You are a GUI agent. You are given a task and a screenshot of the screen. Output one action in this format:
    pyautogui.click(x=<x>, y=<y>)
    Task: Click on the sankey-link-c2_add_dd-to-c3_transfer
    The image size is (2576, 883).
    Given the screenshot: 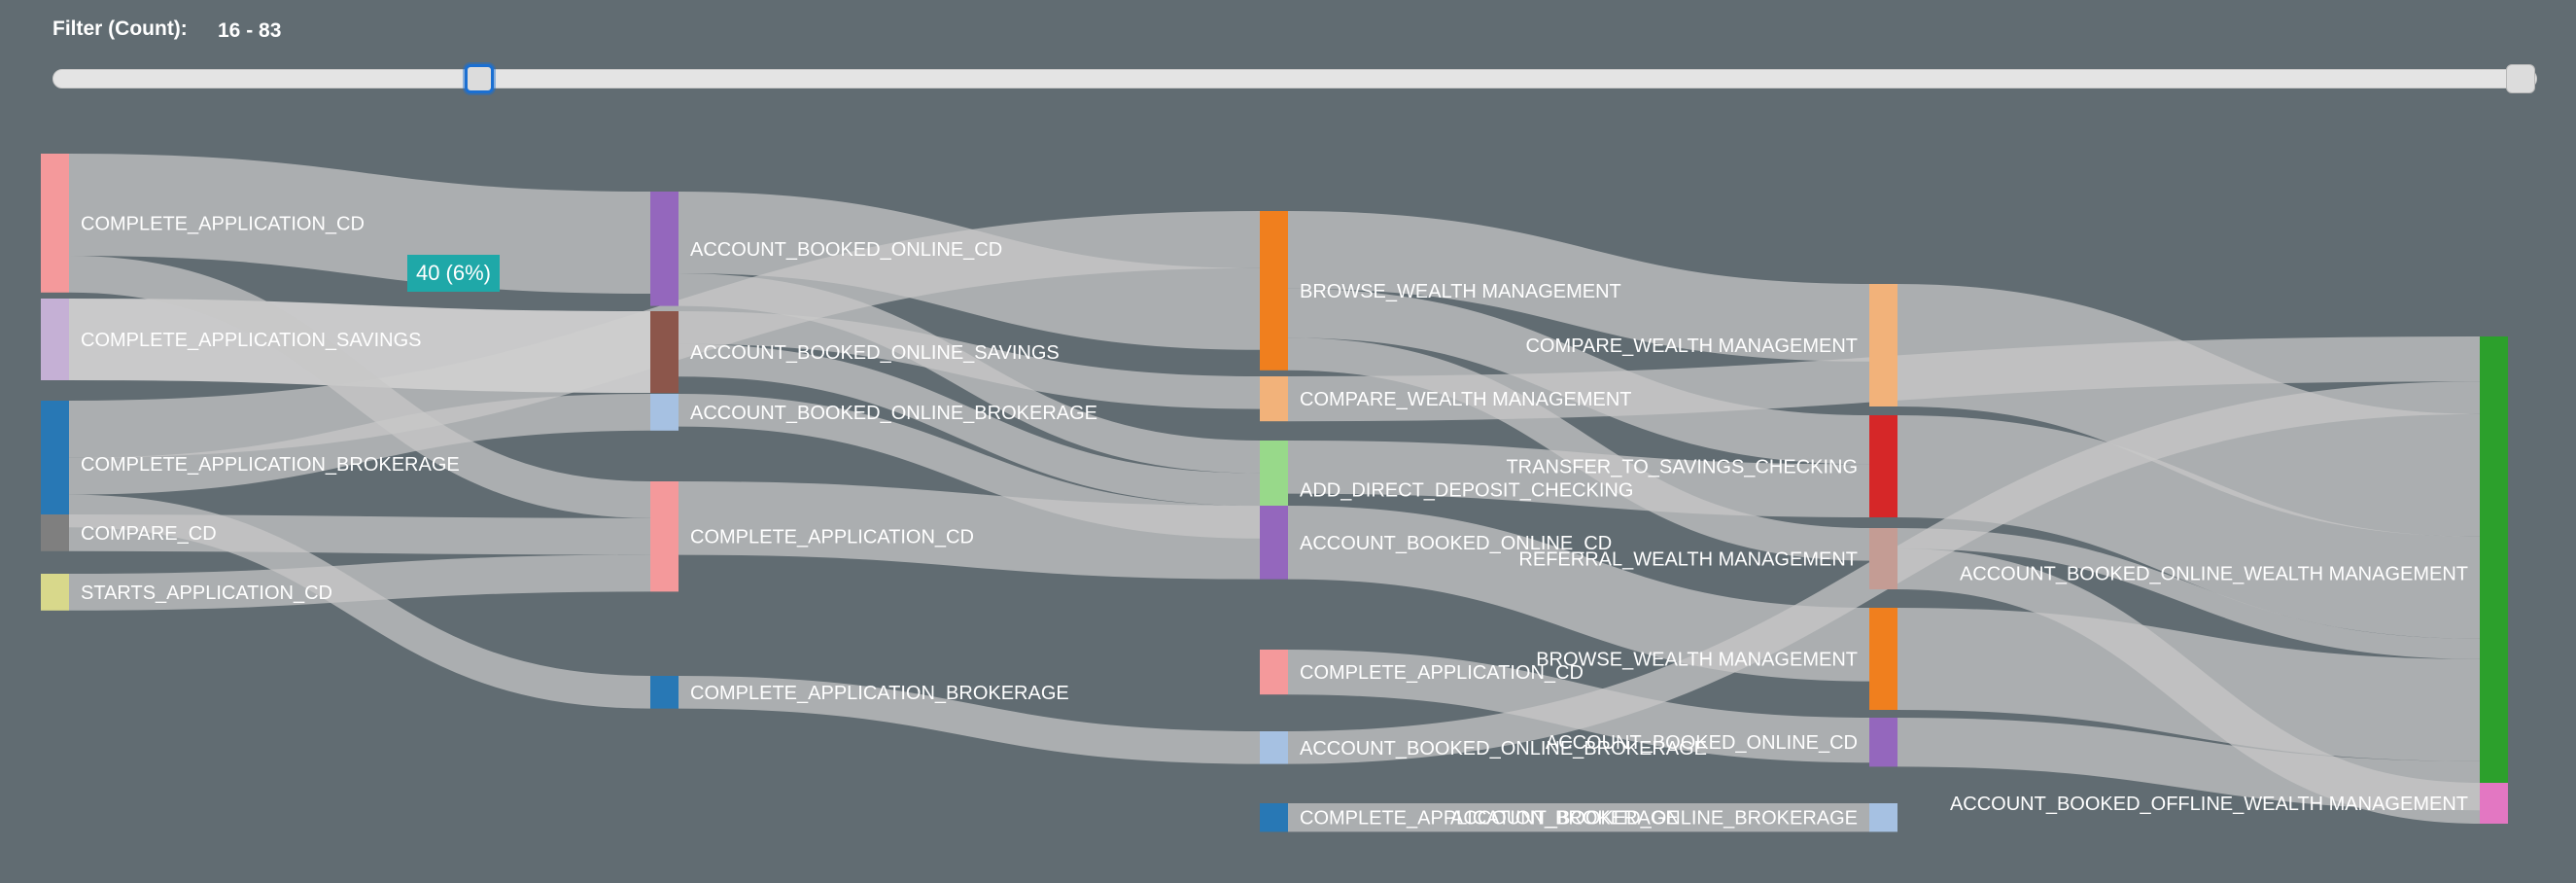 What is the action you would take?
    pyautogui.click(x=1579, y=479)
    